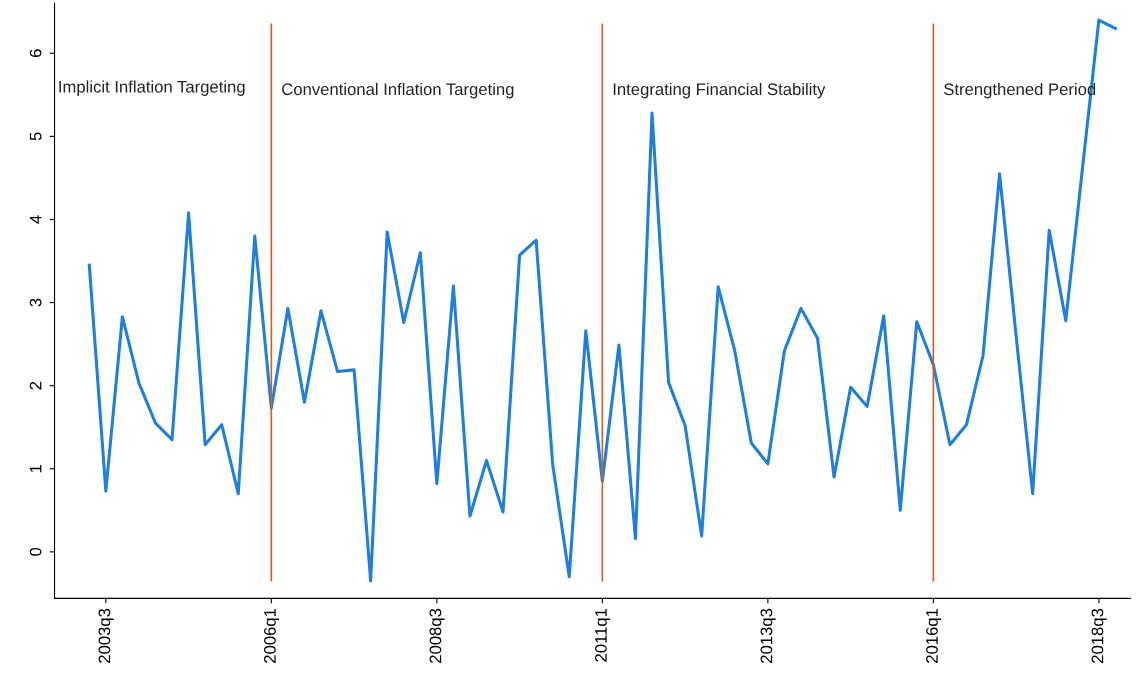  What do you see at coordinates (106, 635) in the screenshot?
I see `x-tick-label: 2003q3` at bounding box center [106, 635].